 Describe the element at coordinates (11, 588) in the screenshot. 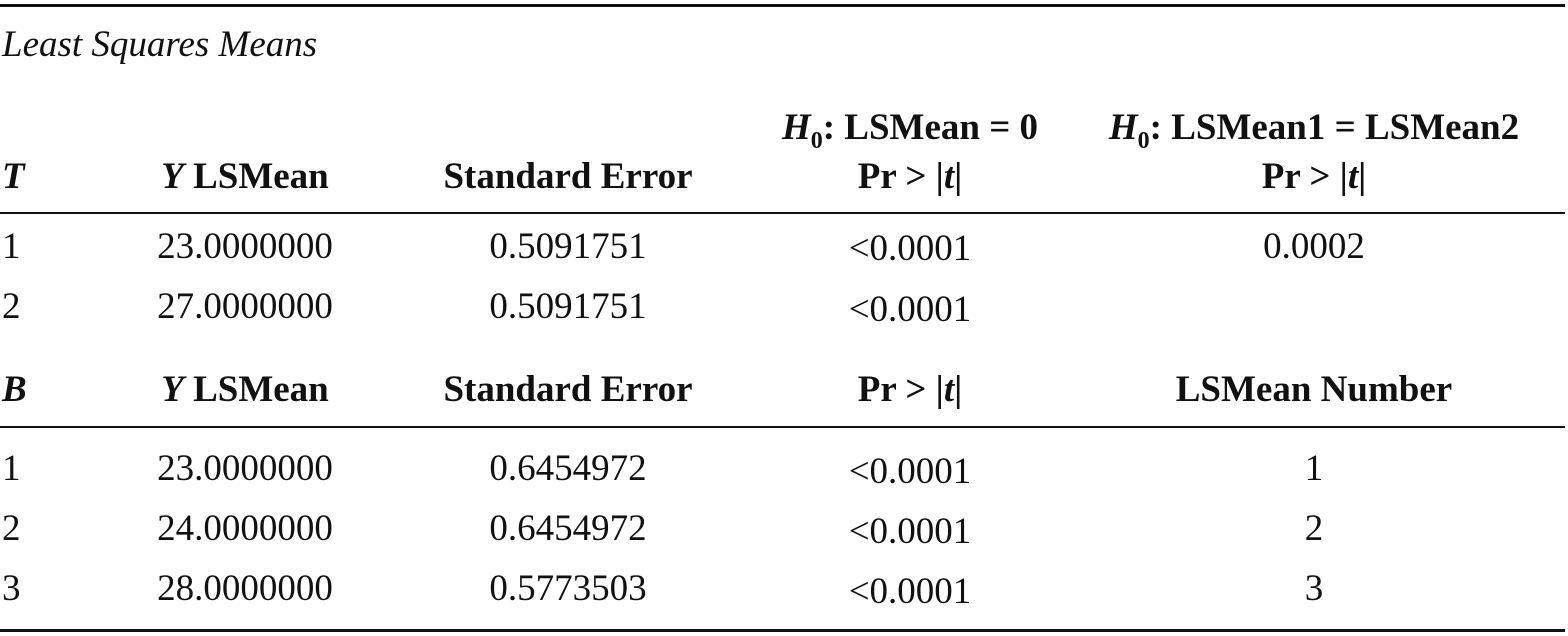

I see `level-cell: 3` at that location.